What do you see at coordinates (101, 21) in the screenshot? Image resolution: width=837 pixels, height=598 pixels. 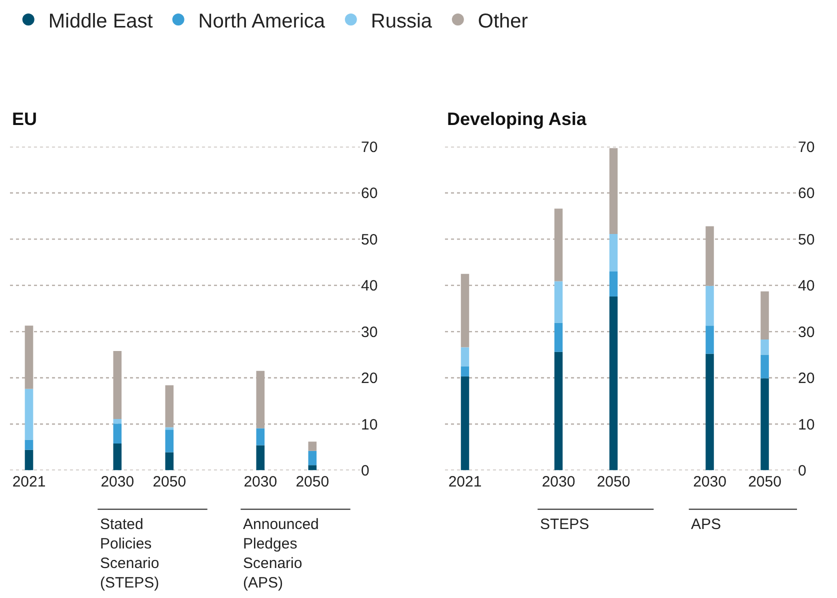 I see `legend-label: Middle East` at bounding box center [101, 21].